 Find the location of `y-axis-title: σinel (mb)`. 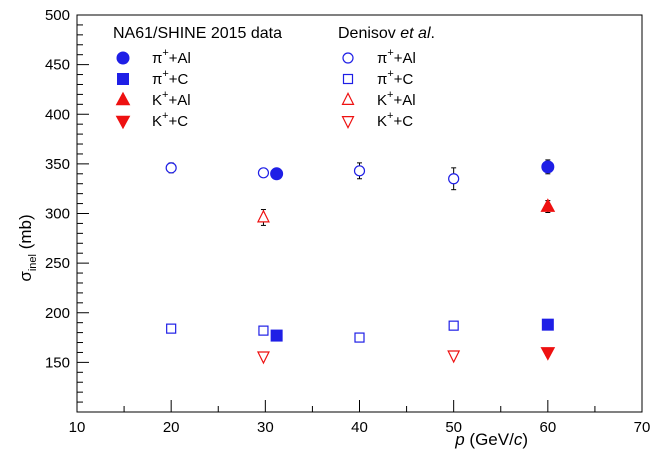

y-axis-title: σinel (mb) is located at coordinates (27, 247).